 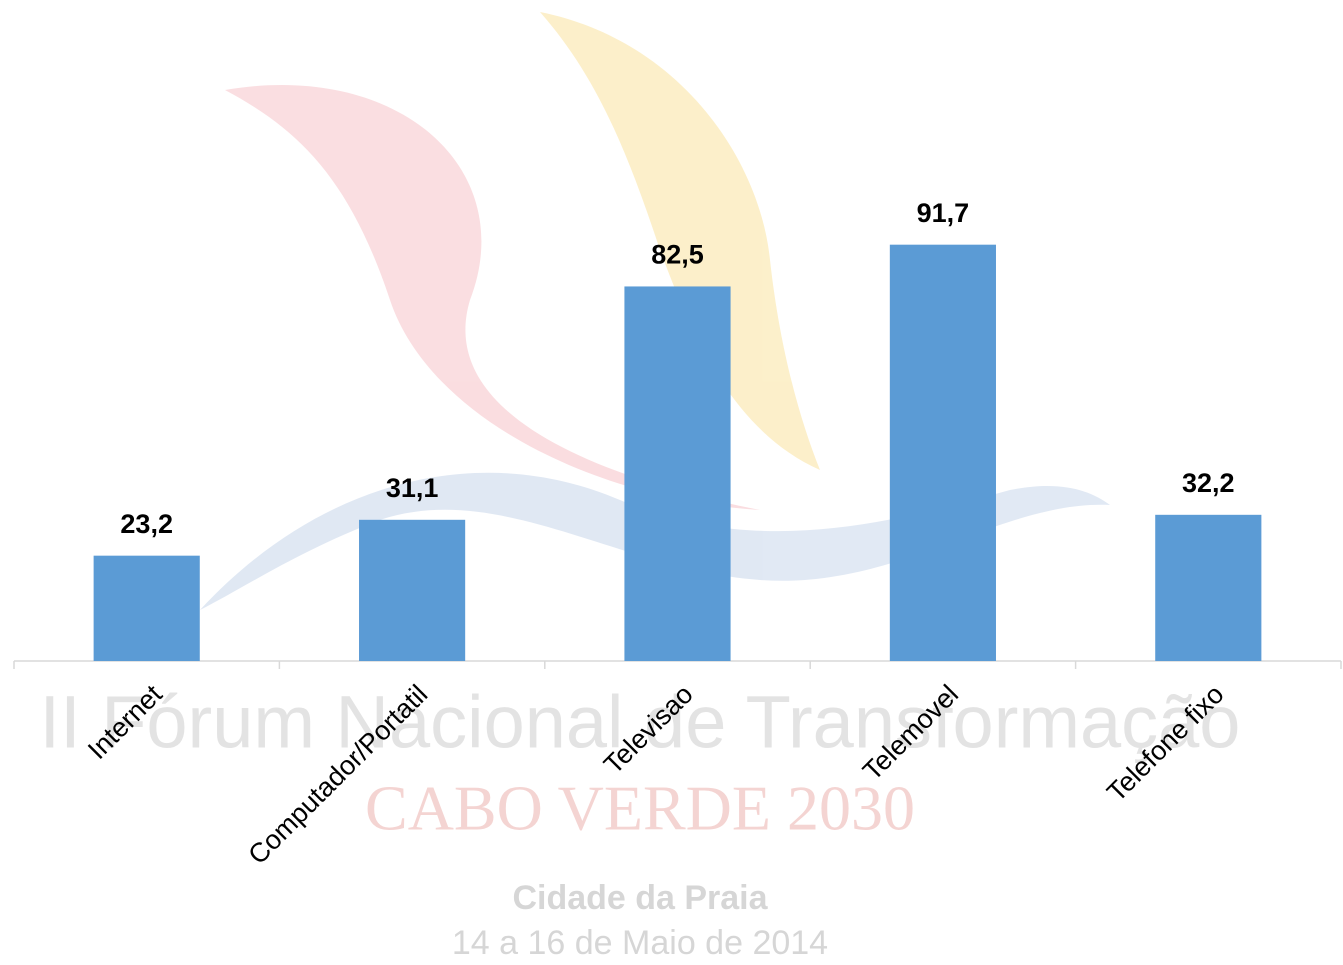 I want to click on watermark-city: Cidade da Praia, so click(x=640, y=898).